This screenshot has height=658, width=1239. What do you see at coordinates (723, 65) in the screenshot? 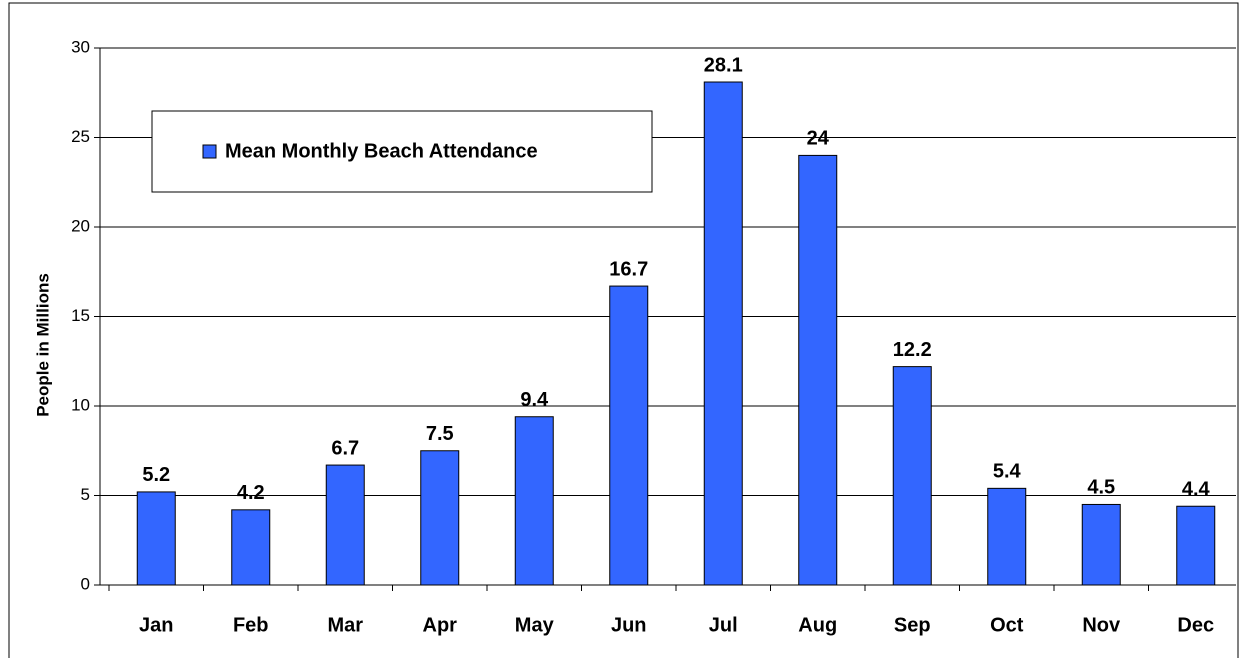
I see `data-label: 28.1` at bounding box center [723, 65].